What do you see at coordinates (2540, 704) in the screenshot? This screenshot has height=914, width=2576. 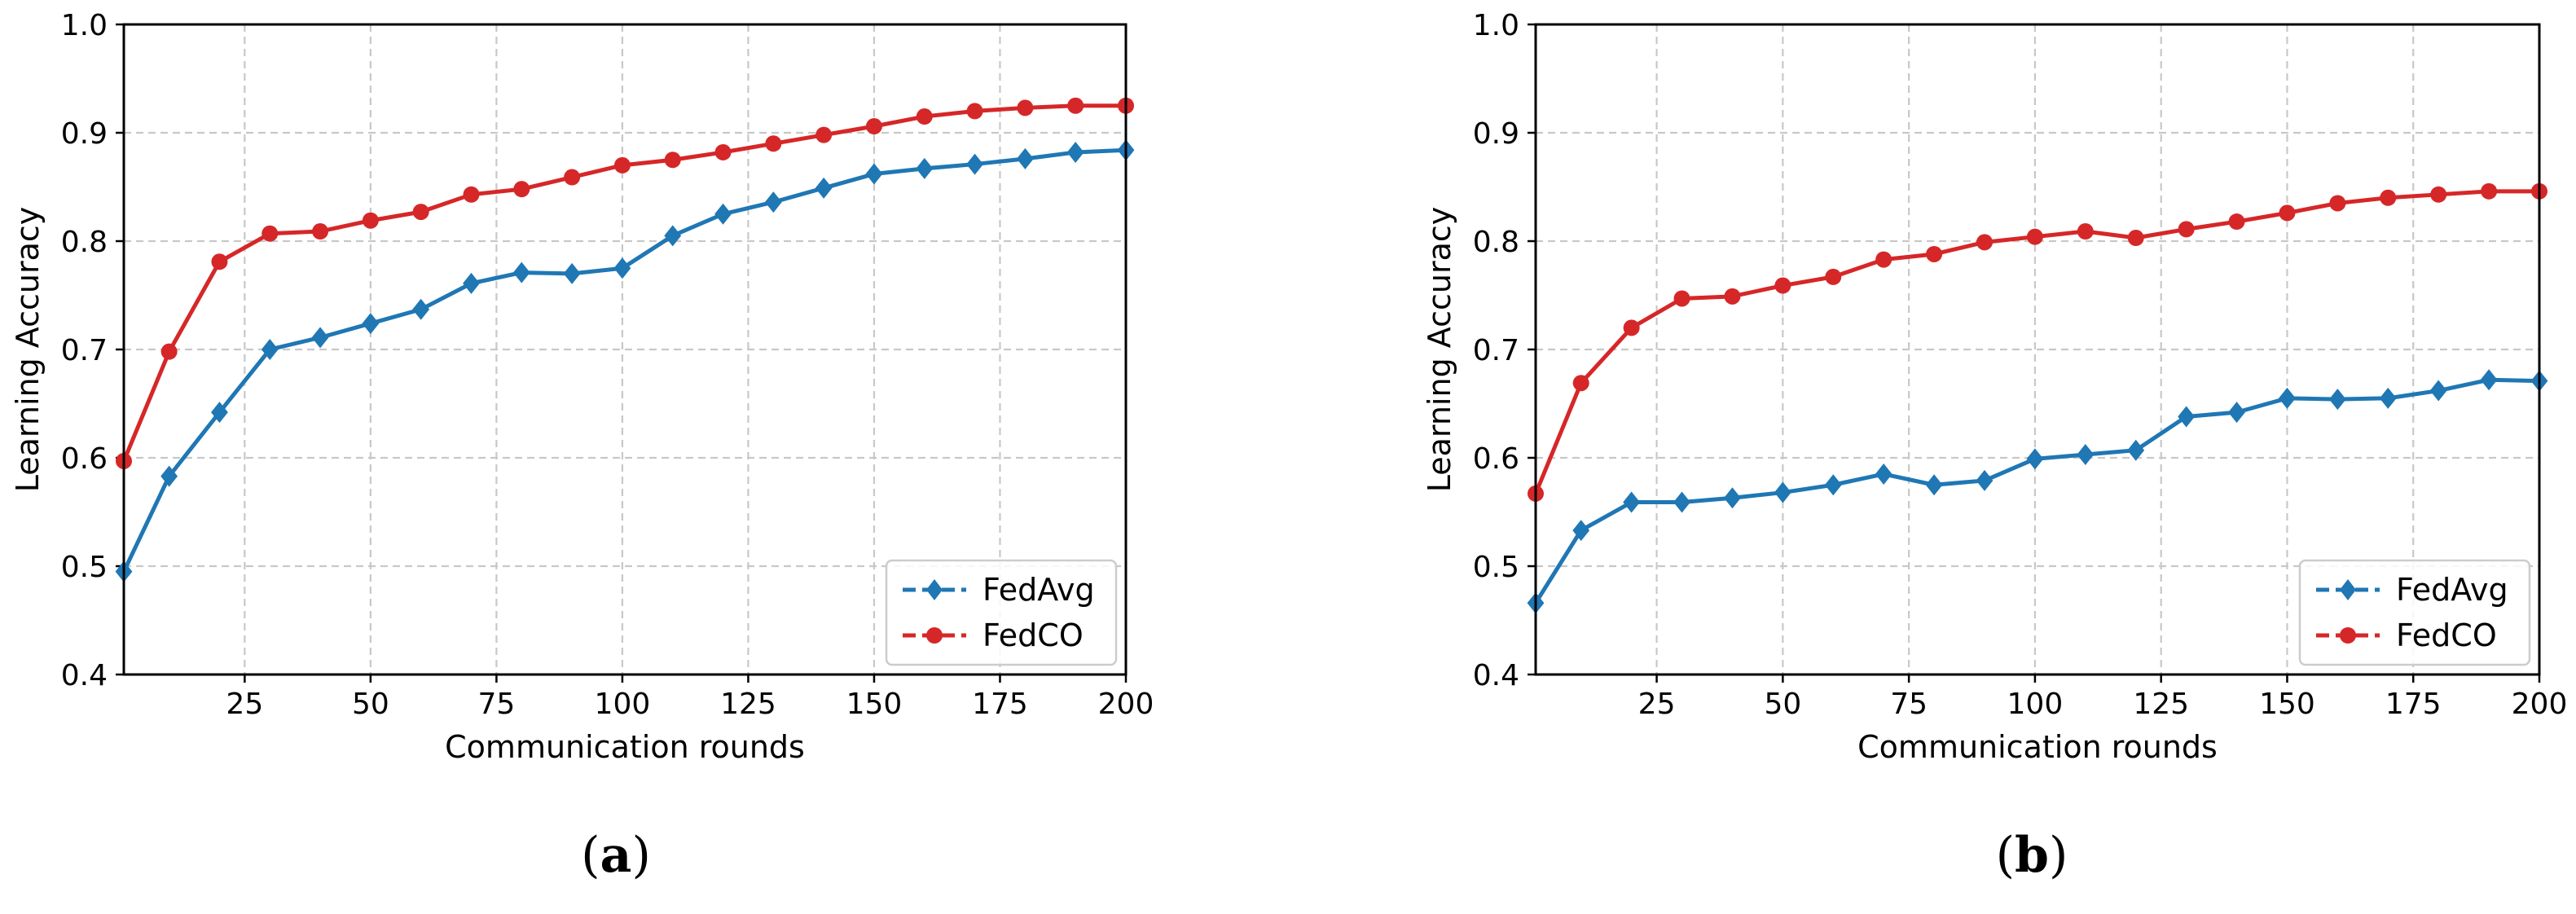 I see `x-tick-label: 200` at bounding box center [2540, 704].